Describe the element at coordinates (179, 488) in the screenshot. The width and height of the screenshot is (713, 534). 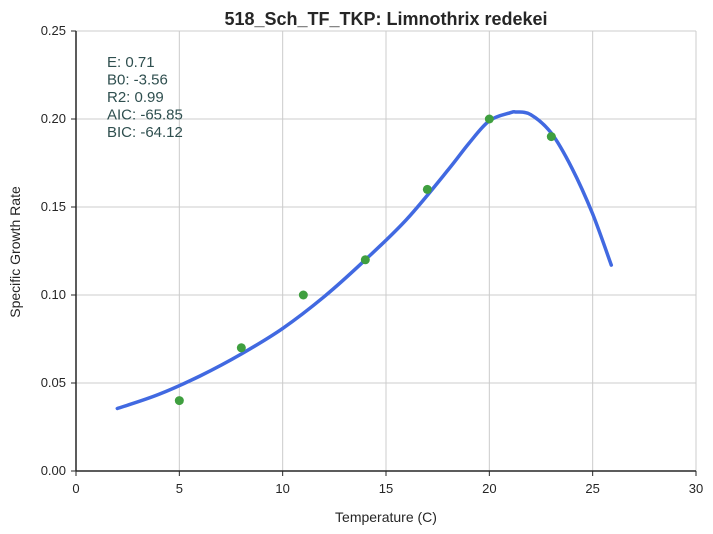
I see `x-tick-label: 5` at that location.